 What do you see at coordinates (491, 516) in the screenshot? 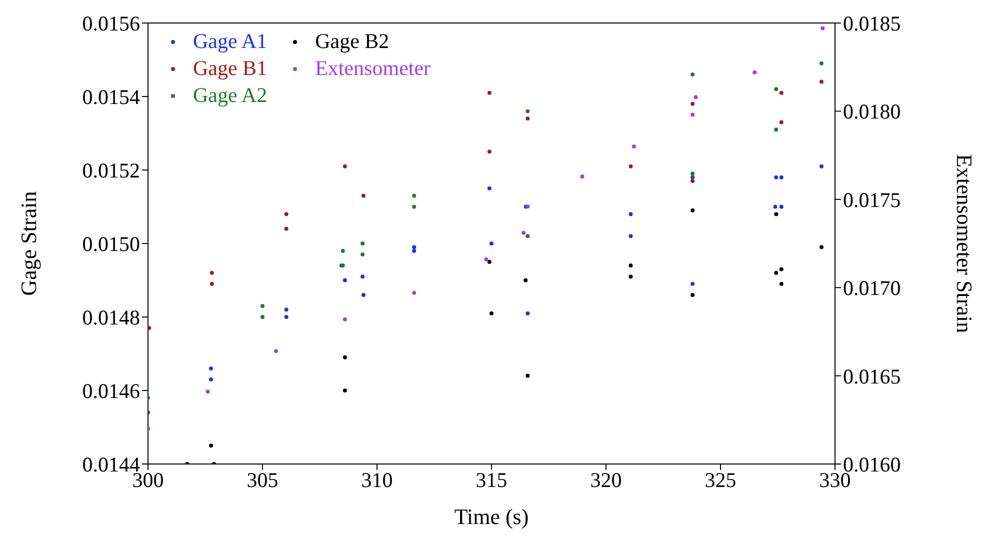
I see `x-axis-title: Time (s)` at bounding box center [491, 516].